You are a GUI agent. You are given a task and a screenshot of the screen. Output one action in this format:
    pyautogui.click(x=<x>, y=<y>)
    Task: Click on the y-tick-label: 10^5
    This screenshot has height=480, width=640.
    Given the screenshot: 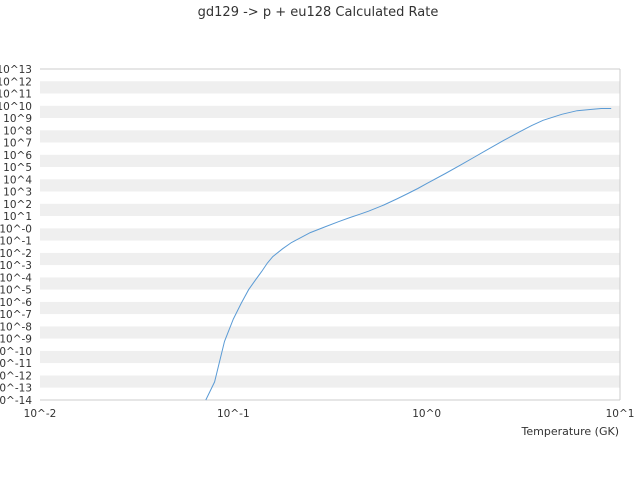 What is the action you would take?
    pyautogui.click(x=17, y=168)
    